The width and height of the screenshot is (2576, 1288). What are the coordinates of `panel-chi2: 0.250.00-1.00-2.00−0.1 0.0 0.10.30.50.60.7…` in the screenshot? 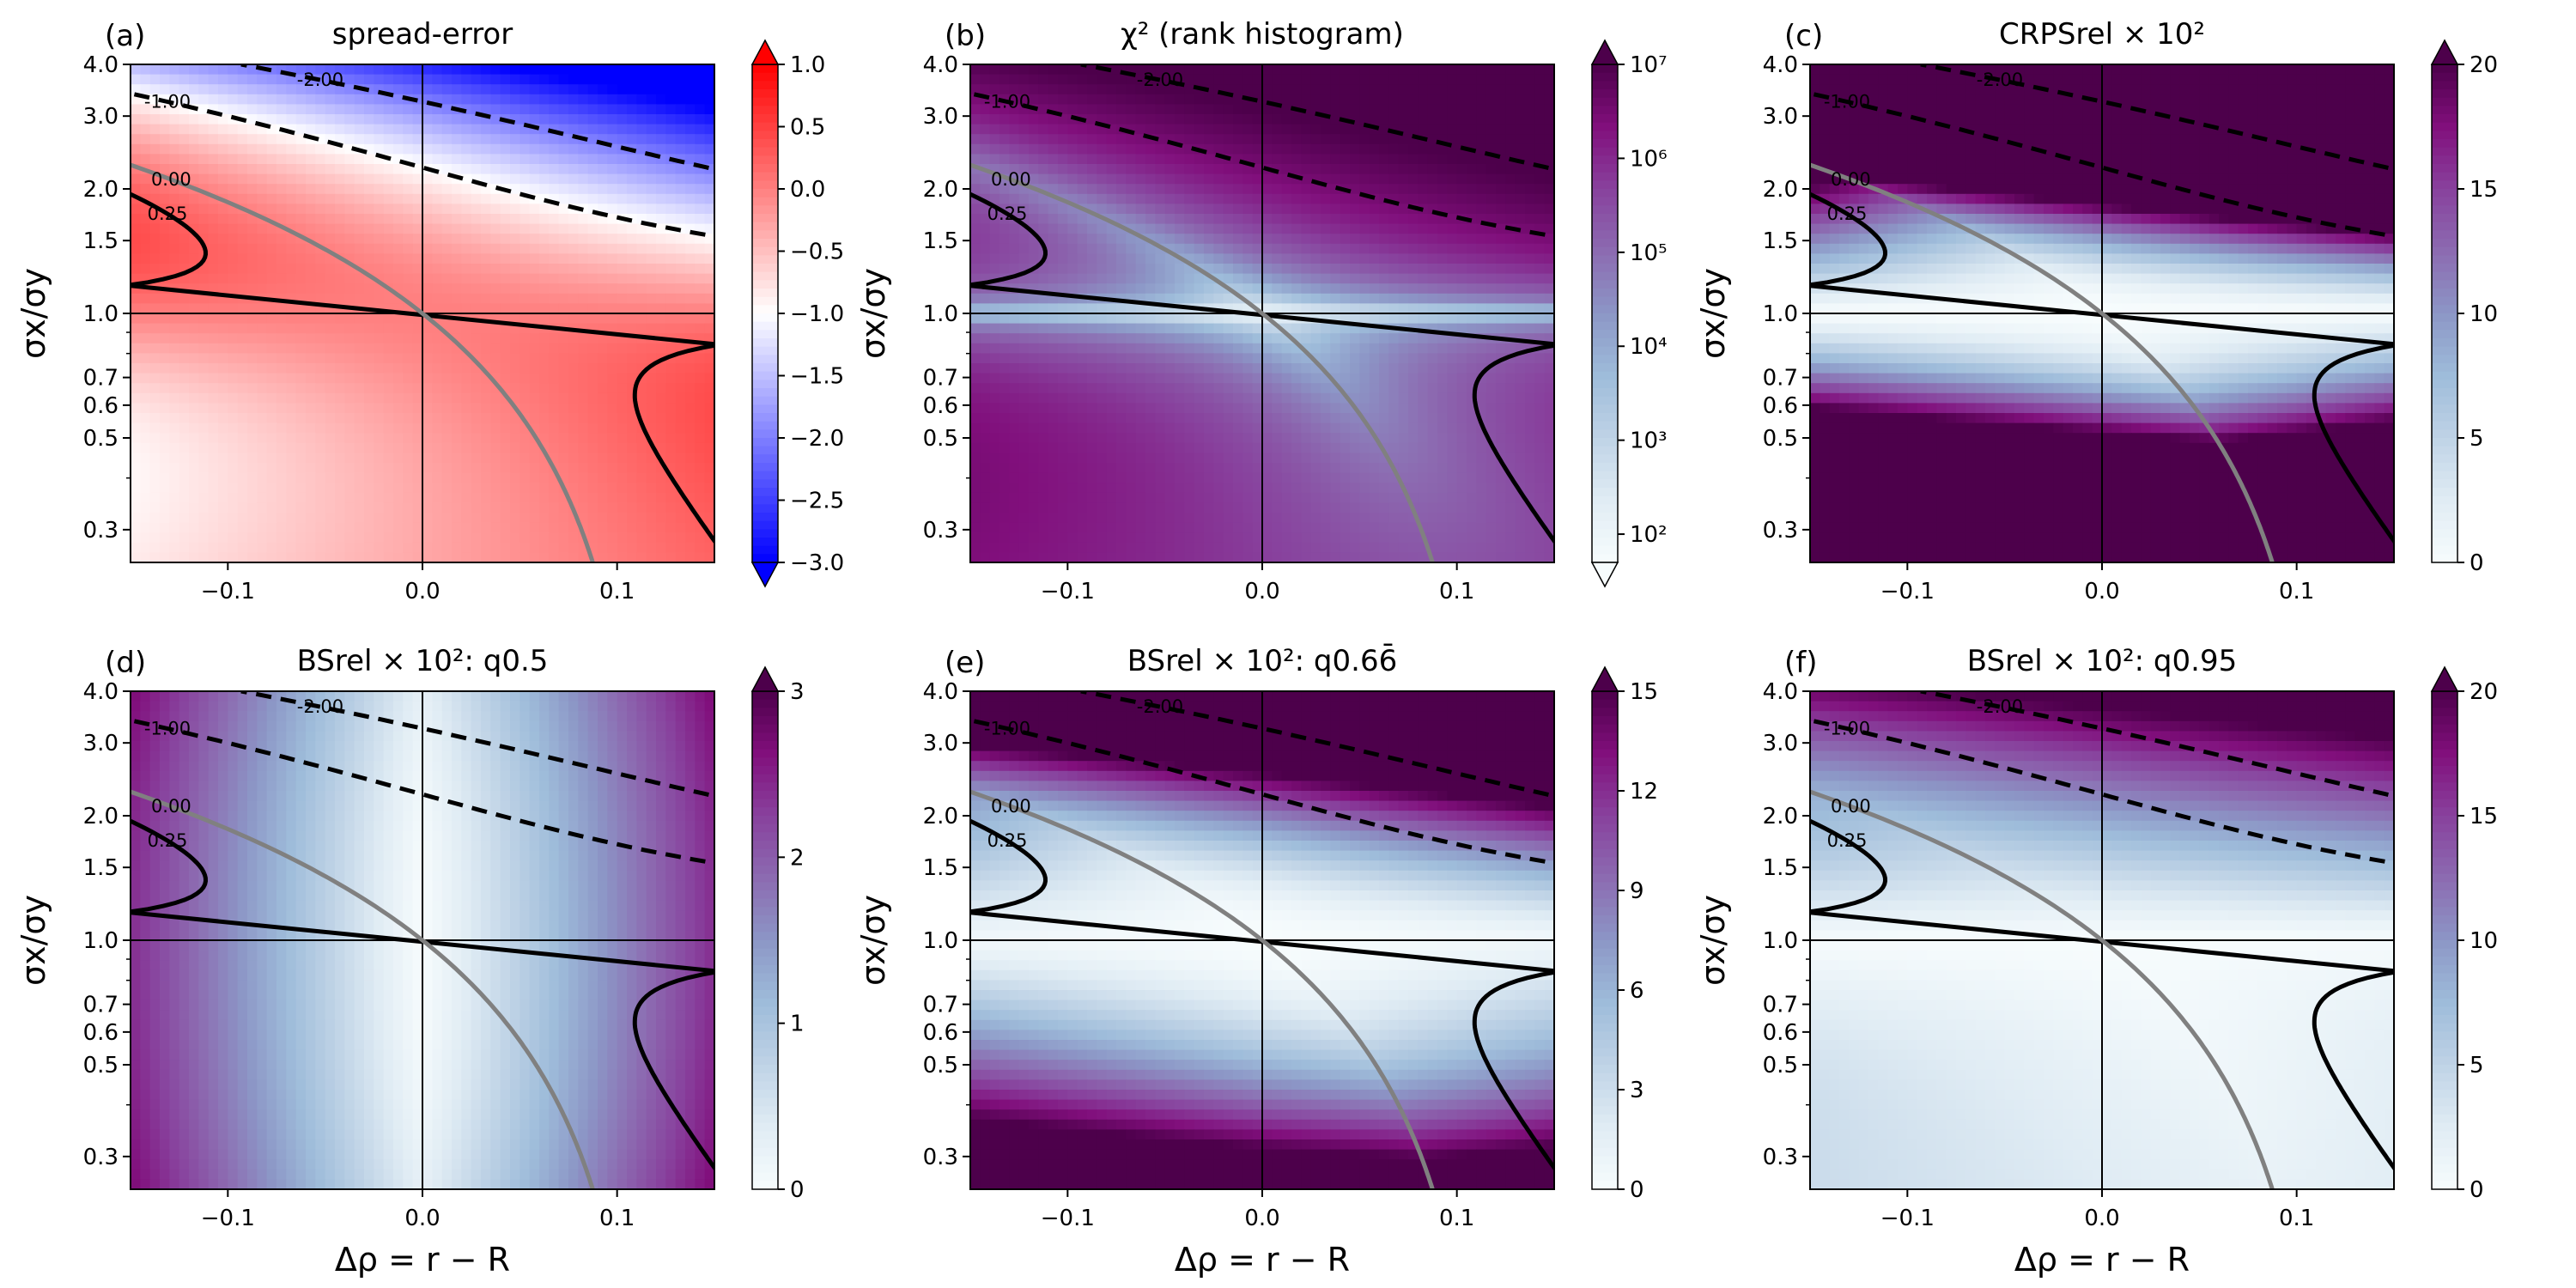 It's located at (1261, 311).